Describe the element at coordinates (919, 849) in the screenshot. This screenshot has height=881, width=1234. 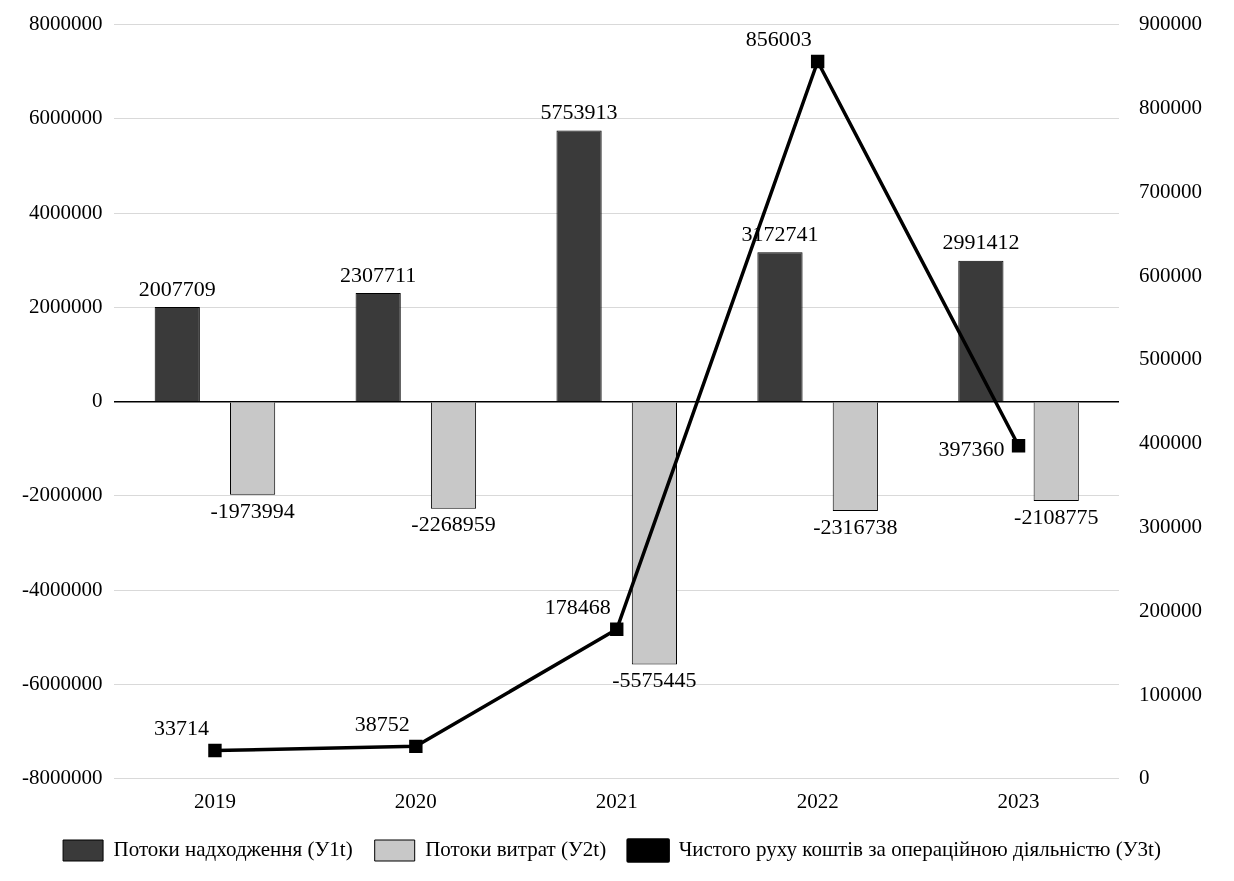
I see `legend-label: Чистого руху коштів за операційною діяльністю (У3t)` at that location.